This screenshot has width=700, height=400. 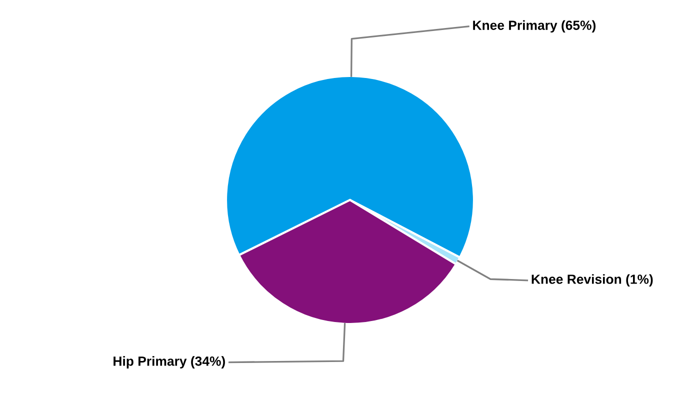 What do you see at coordinates (592, 280) in the screenshot?
I see `slice-label: Knee Revision (1%)` at bounding box center [592, 280].